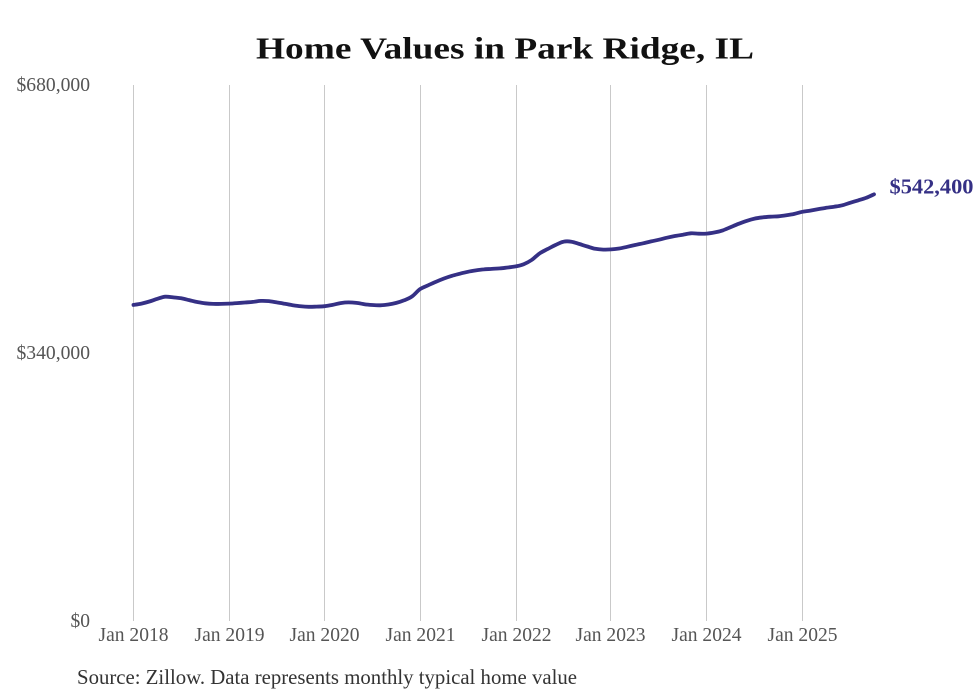 The image size is (980, 699). I want to click on svg-text: Jan 2025, so click(803, 635).